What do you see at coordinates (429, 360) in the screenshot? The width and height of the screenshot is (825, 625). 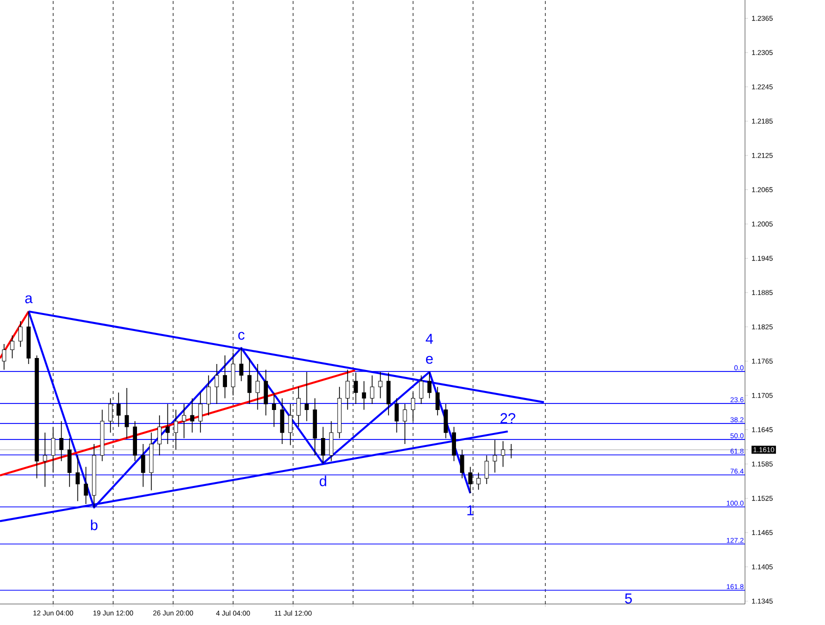 I see `annotation: e` at bounding box center [429, 360].